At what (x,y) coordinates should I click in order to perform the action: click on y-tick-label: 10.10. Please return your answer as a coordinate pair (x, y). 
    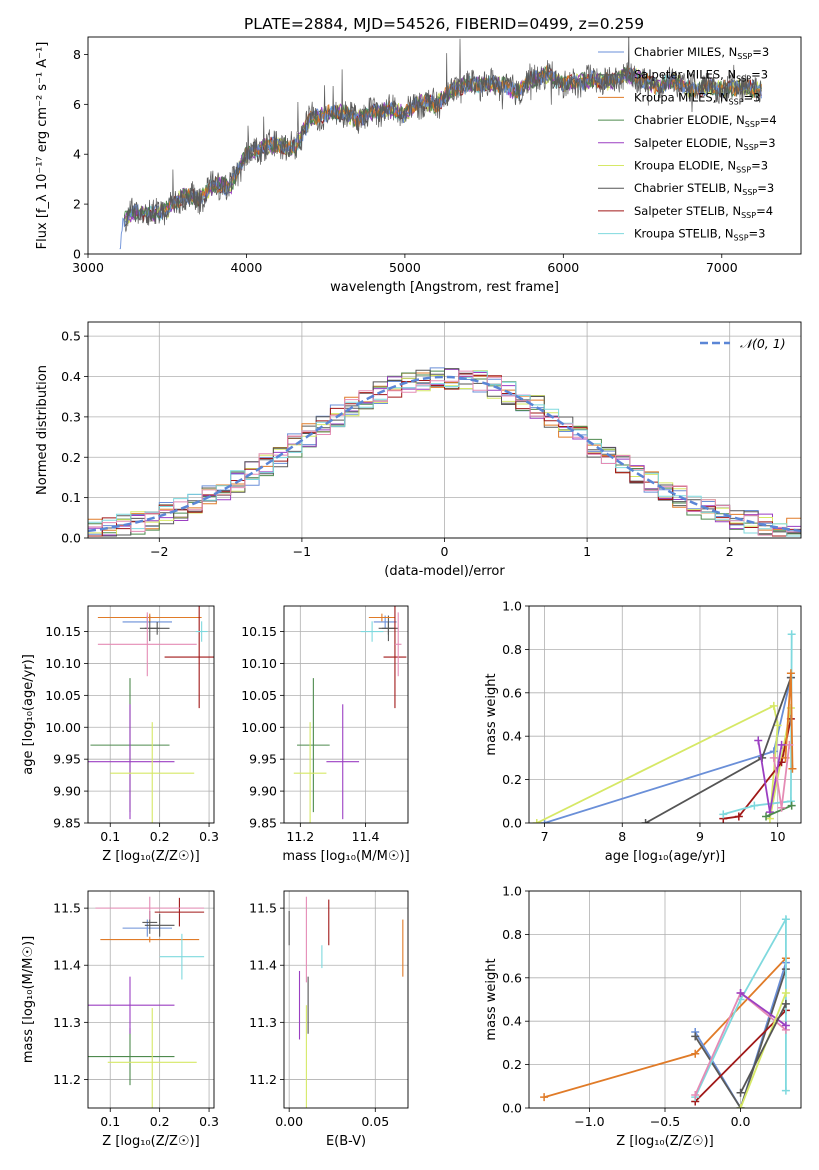
    Looking at the image, I should click on (259, 663).